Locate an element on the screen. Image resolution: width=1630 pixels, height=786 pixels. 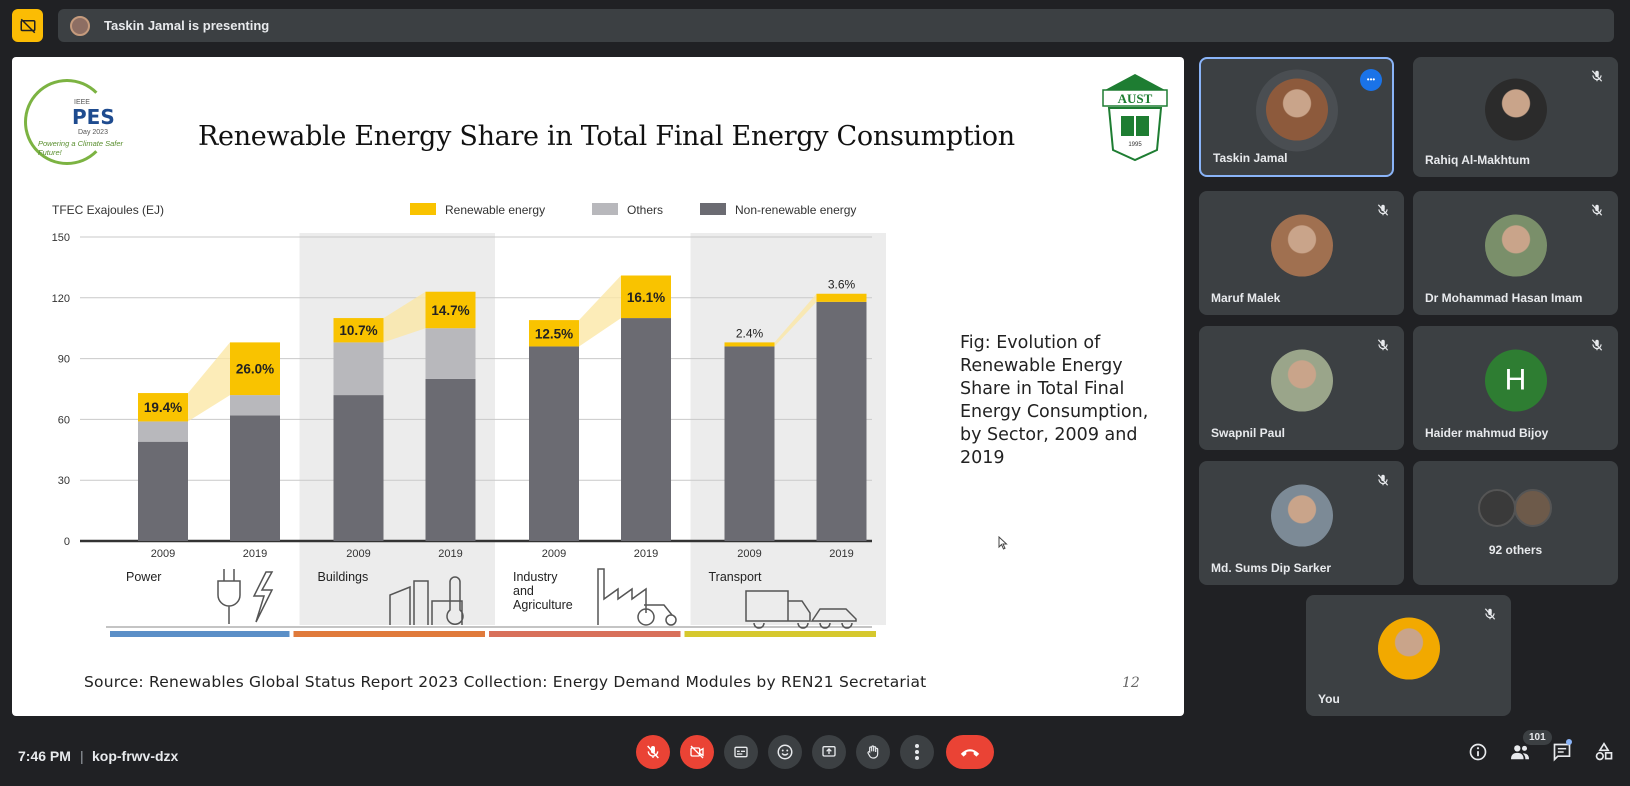
participant-name: Dr Mohammad Hasan Imam is located at coordinates (1504, 298).